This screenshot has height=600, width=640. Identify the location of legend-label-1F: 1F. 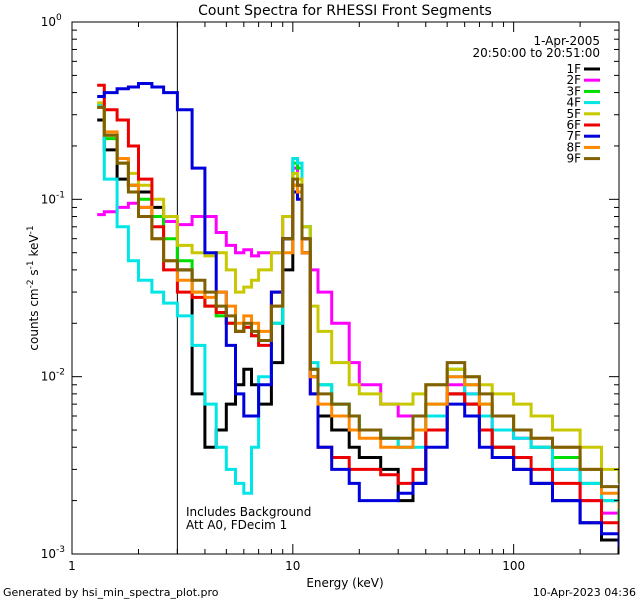
(573, 69).